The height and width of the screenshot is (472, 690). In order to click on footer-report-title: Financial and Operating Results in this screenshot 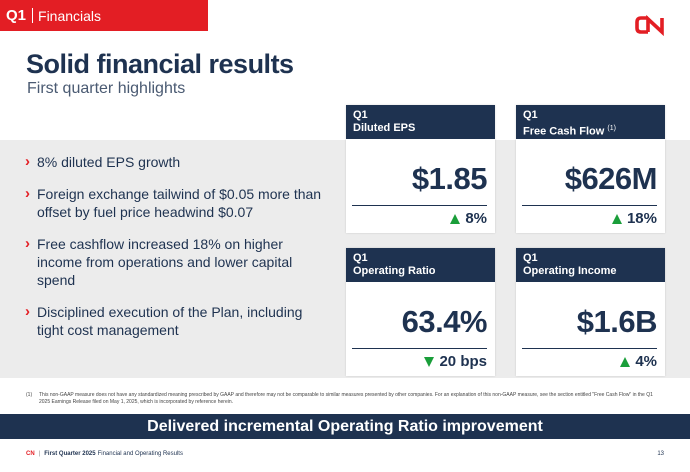, I will do `click(140, 454)`.